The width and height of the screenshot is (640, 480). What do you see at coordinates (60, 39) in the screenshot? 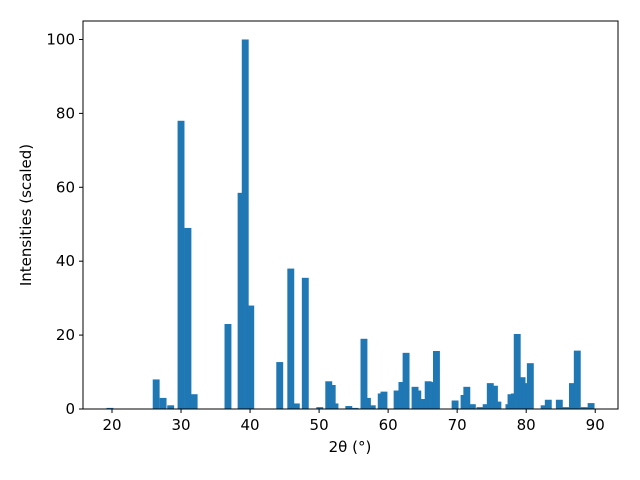
I see `y-tick-label: 100` at bounding box center [60, 39].